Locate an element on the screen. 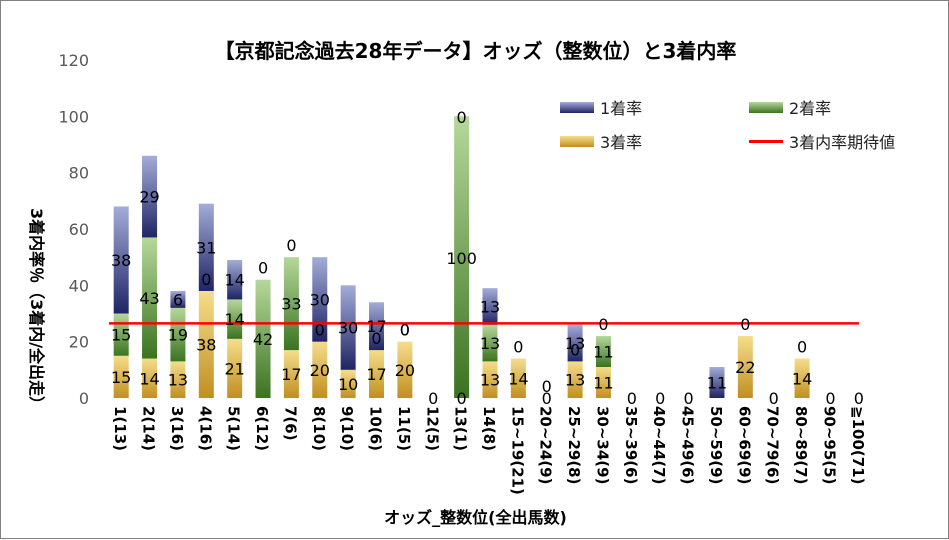  x-tick-label: 10(6) is located at coordinates (376, 428).